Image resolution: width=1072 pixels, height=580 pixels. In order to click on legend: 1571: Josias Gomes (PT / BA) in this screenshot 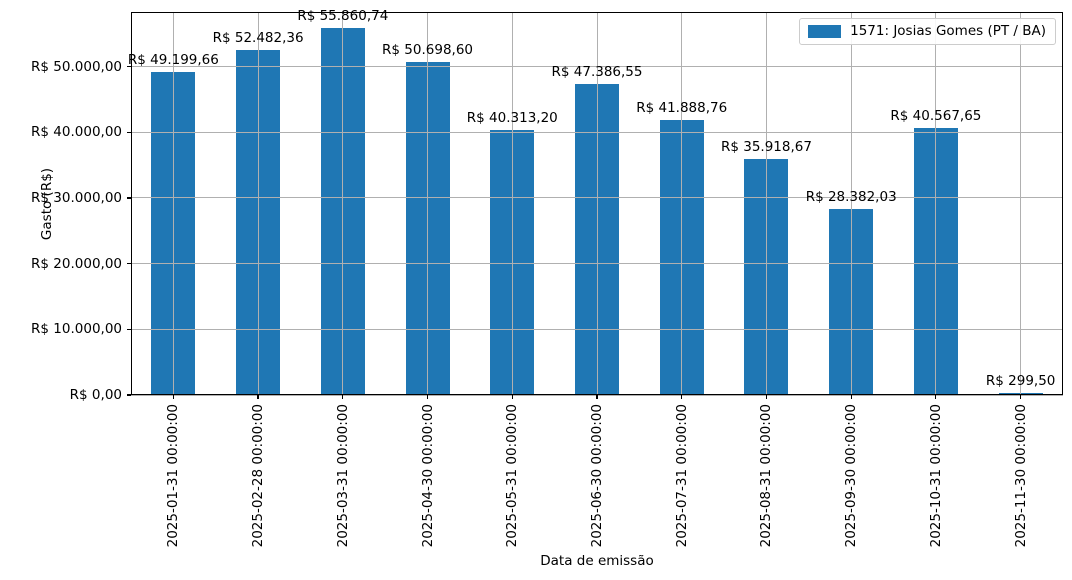, I will do `click(927, 31)`.